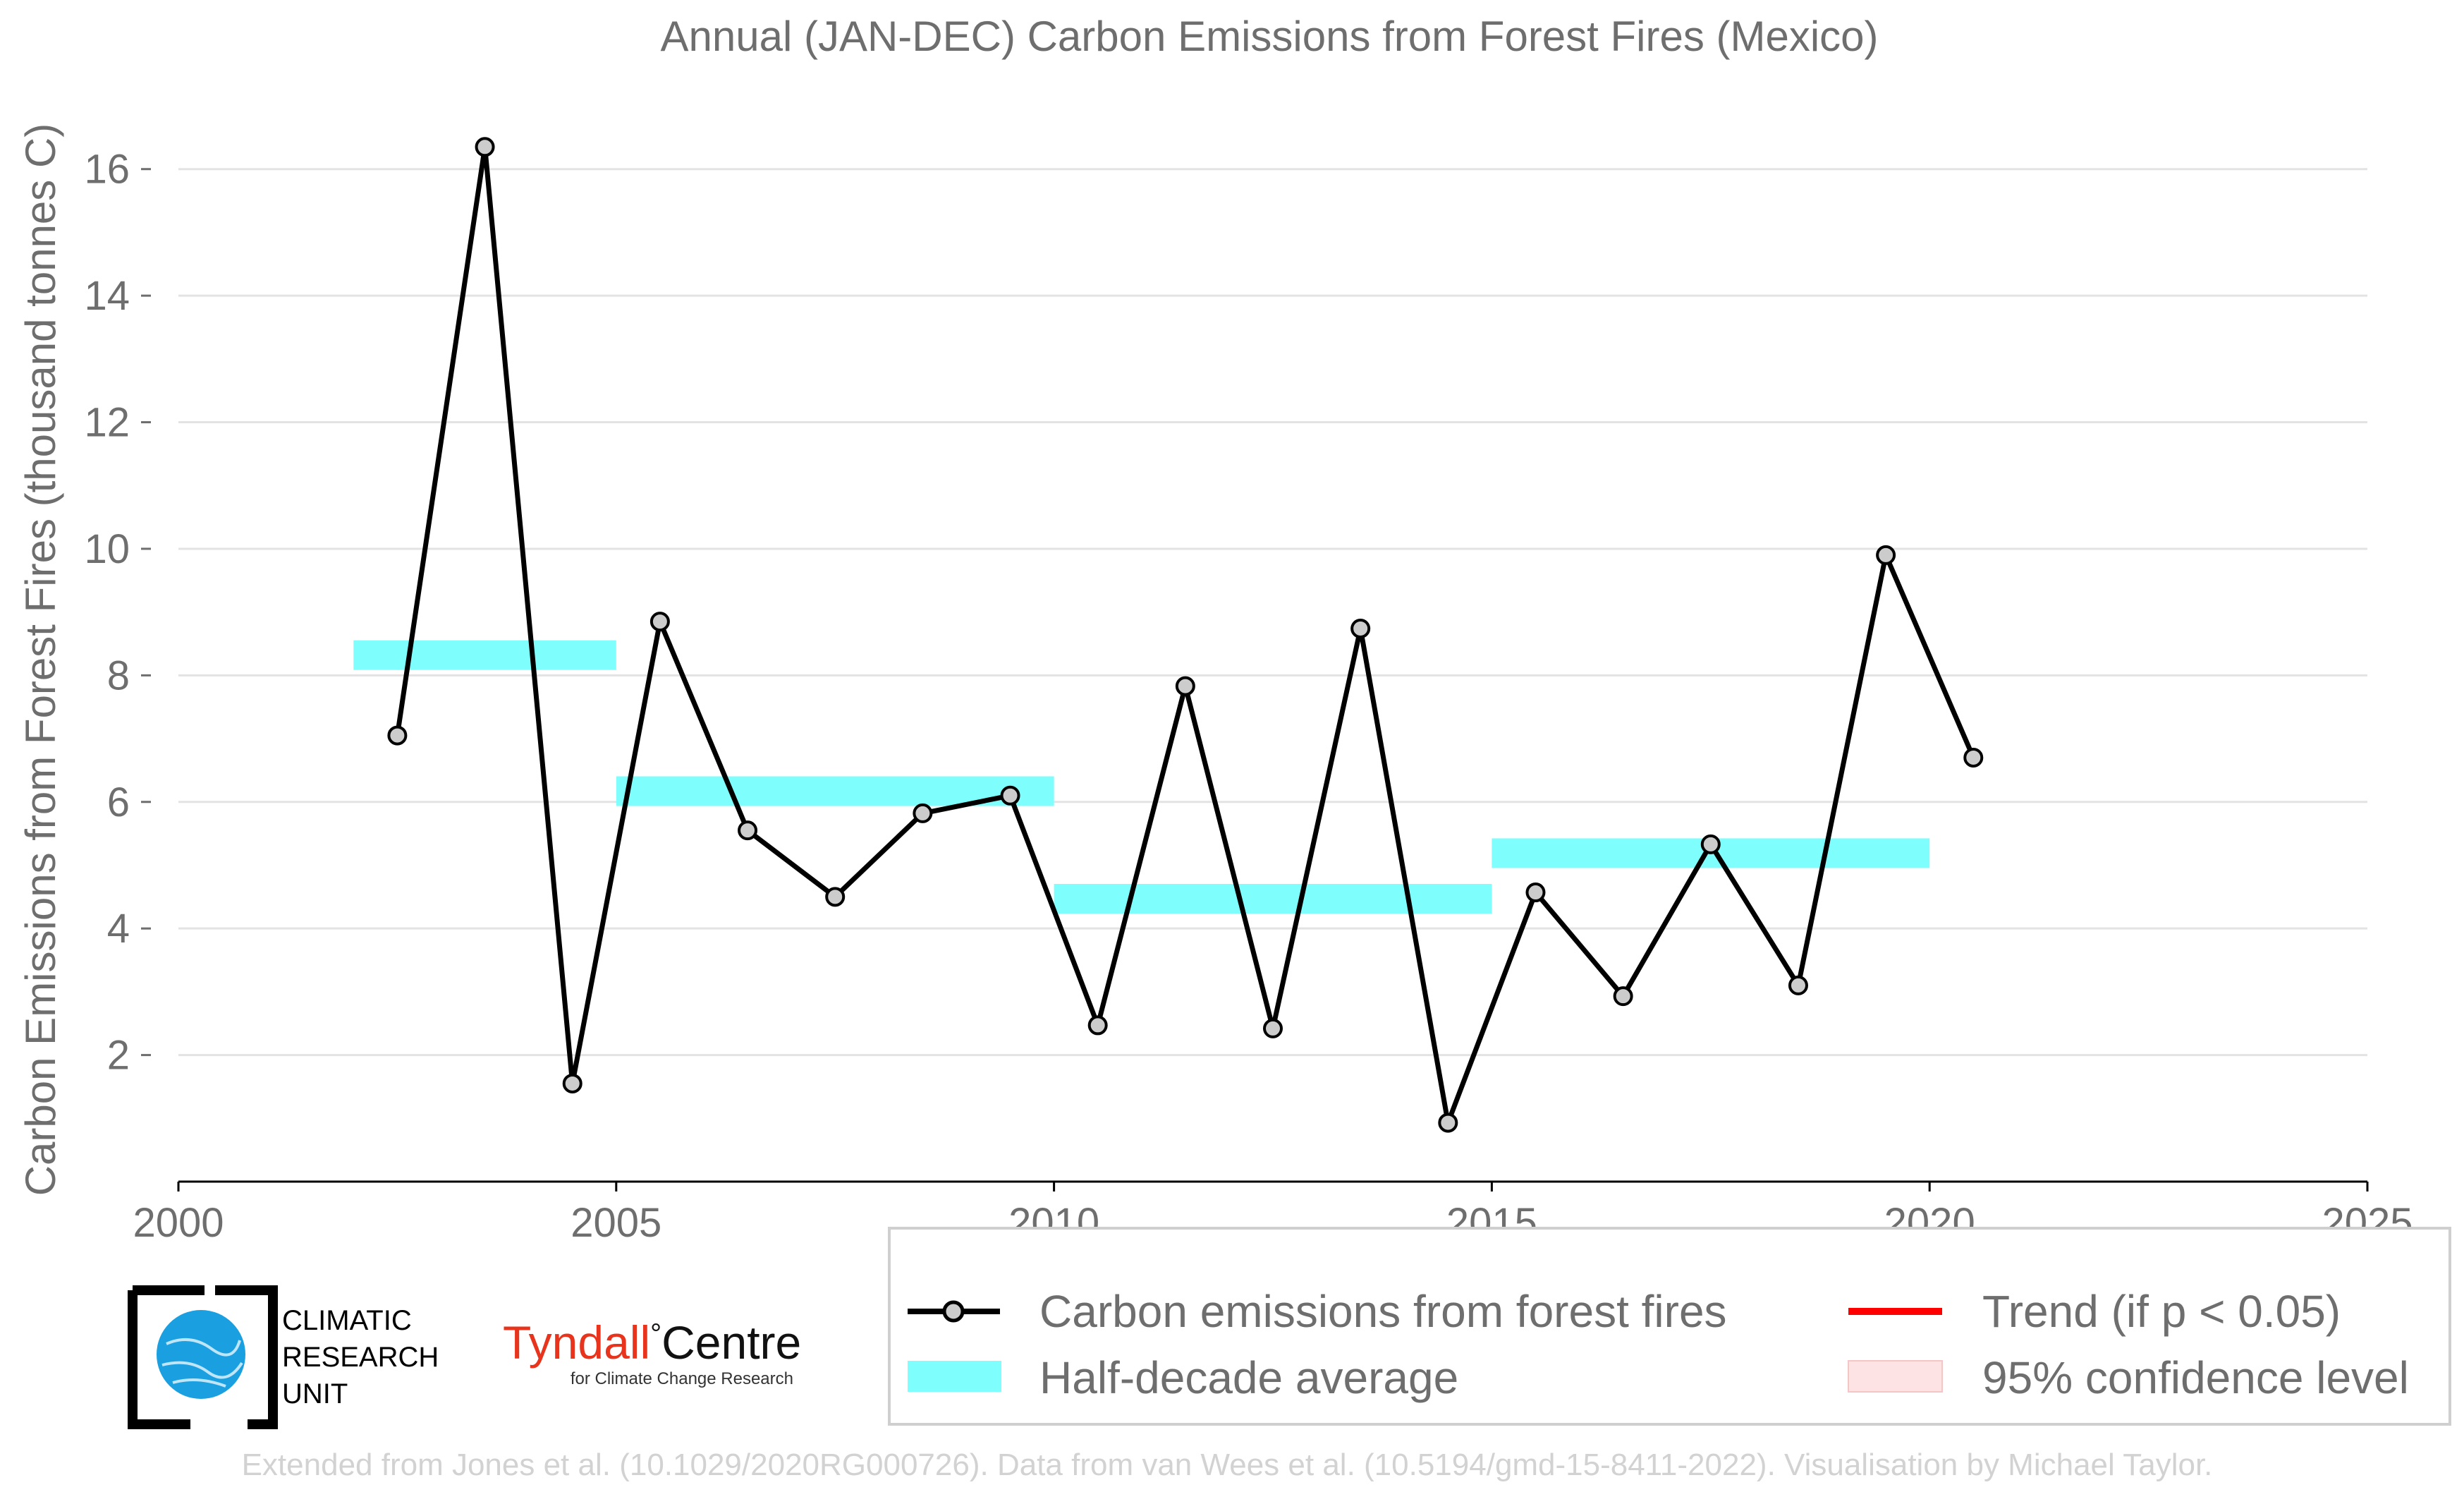 This screenshot has height=1504, width=2464. Describe the element at coordinates (119, 1056) in the screenshot. I see `y-tick-label: 2` at that location.